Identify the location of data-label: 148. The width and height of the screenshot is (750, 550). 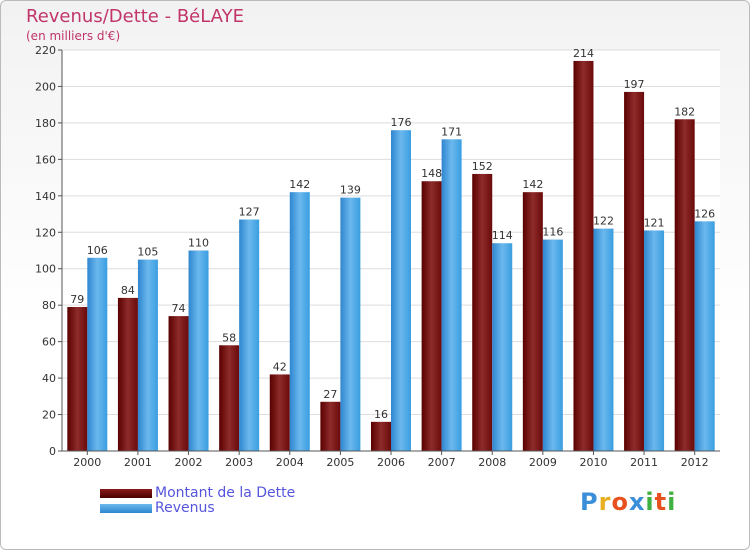
(431, 173).